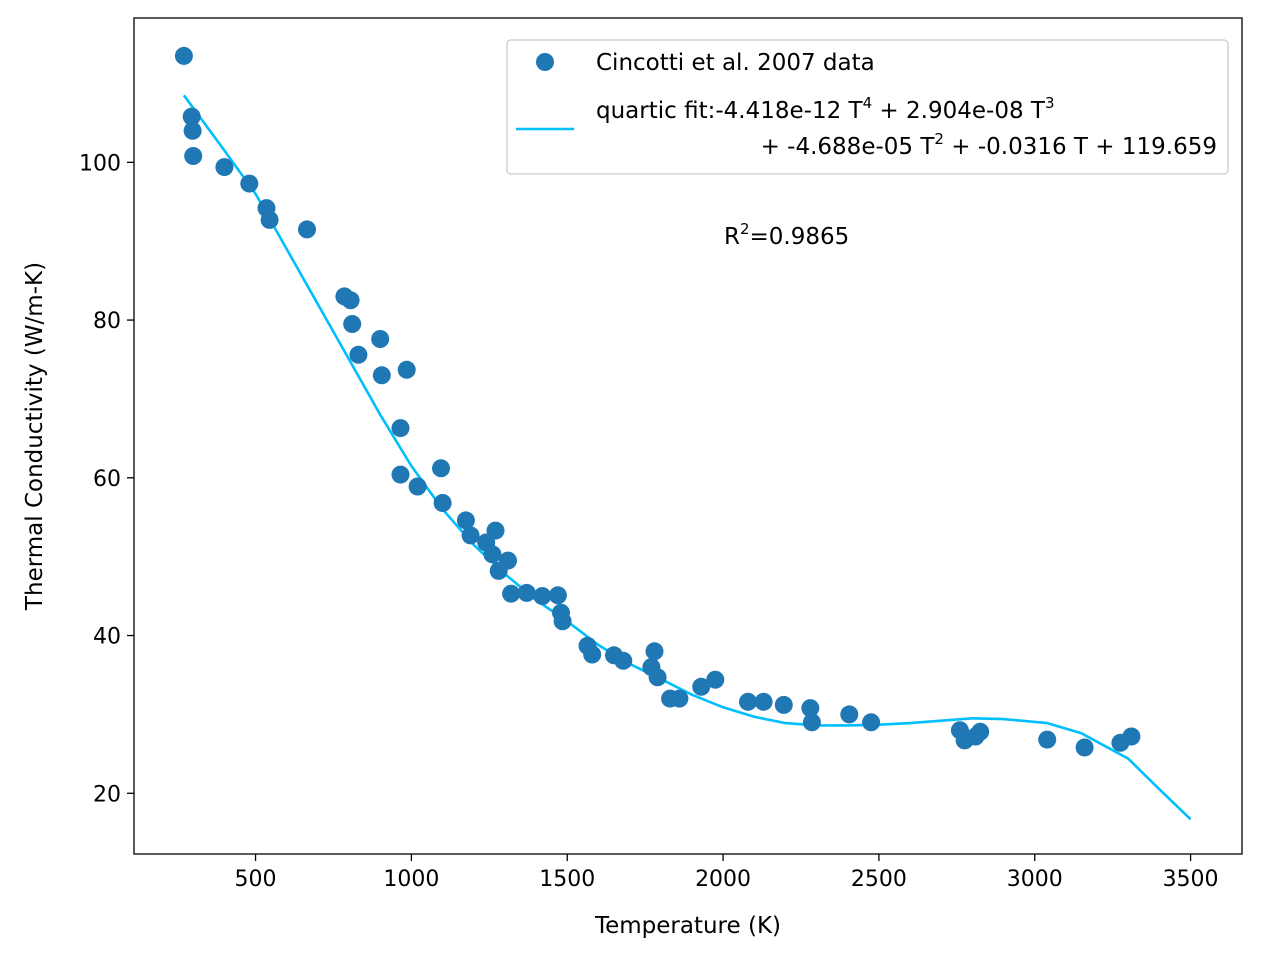 This screenshot has height=960, width=1280. Describe the element at coordinates (959, 111) in the screenshot. I see `fit-term-b: + 2.904e-08 T` at that location.